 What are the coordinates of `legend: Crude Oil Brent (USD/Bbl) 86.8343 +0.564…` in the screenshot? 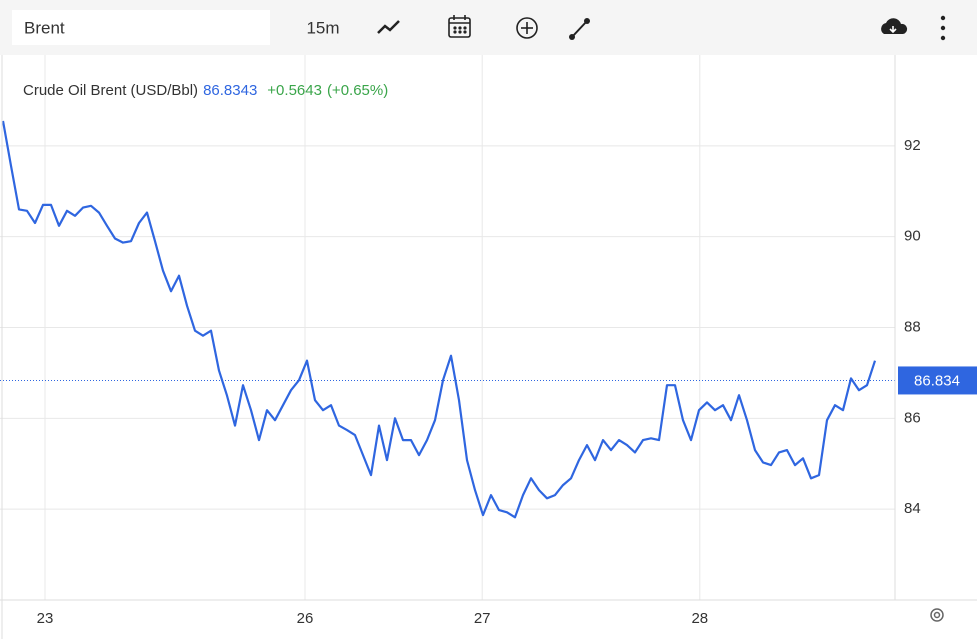 It's located at (205, 90).